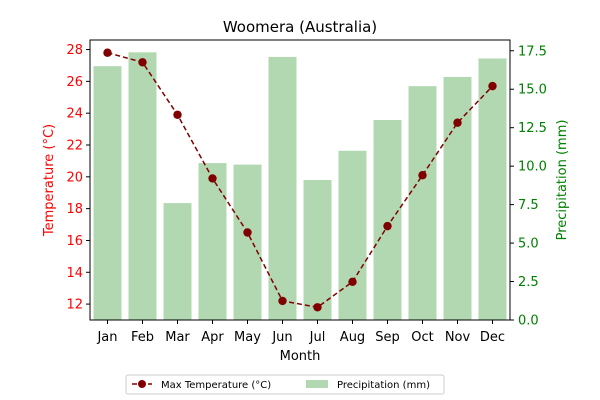 The image size is (600, 400). What do you see at coordinates (352, 235) in the screenshot?
I see `bar-aug` at bounding box center [352, 235].